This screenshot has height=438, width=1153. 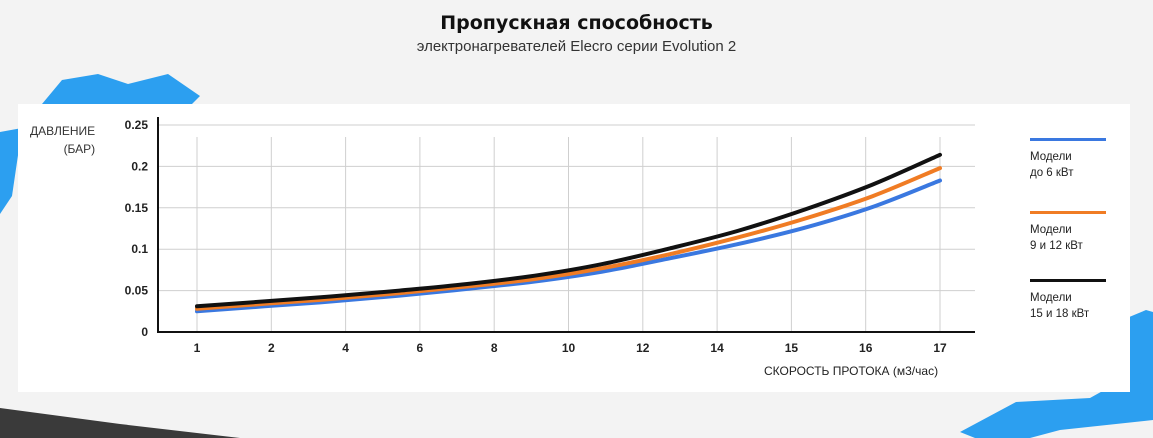 I want to click on y-tick-label-0: 0, so click(x=144, y=332).